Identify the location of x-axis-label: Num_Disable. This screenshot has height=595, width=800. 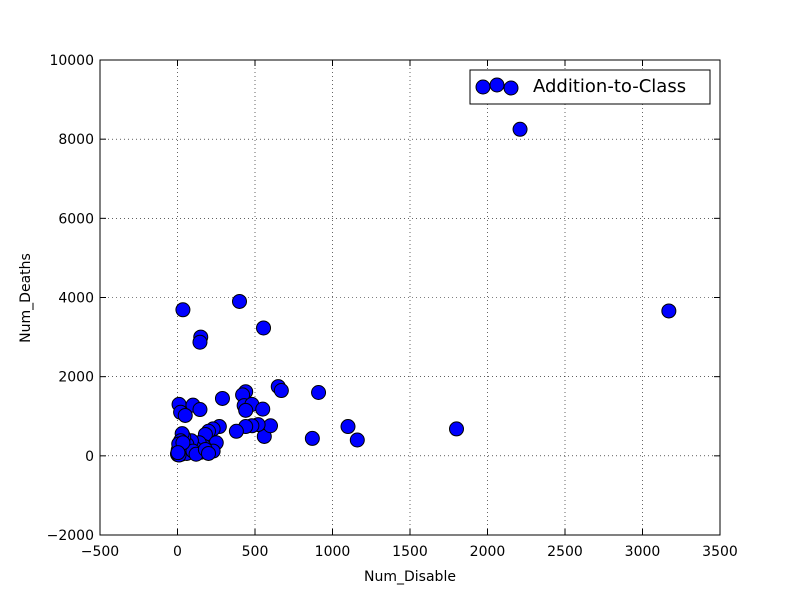
(410, 577).